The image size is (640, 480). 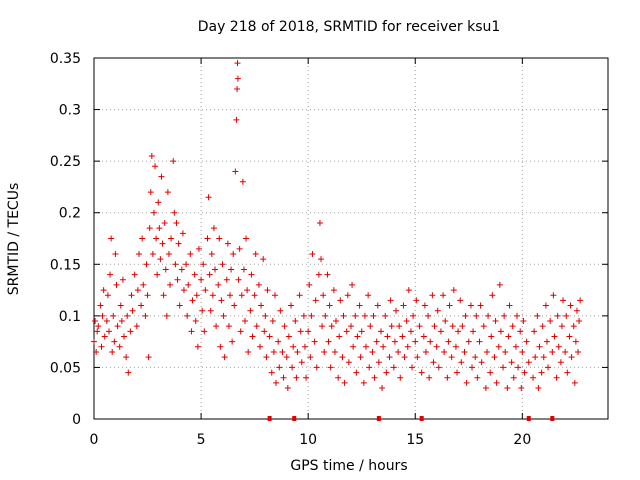 I want to click on gap-marker, so click(x=528, y=418).